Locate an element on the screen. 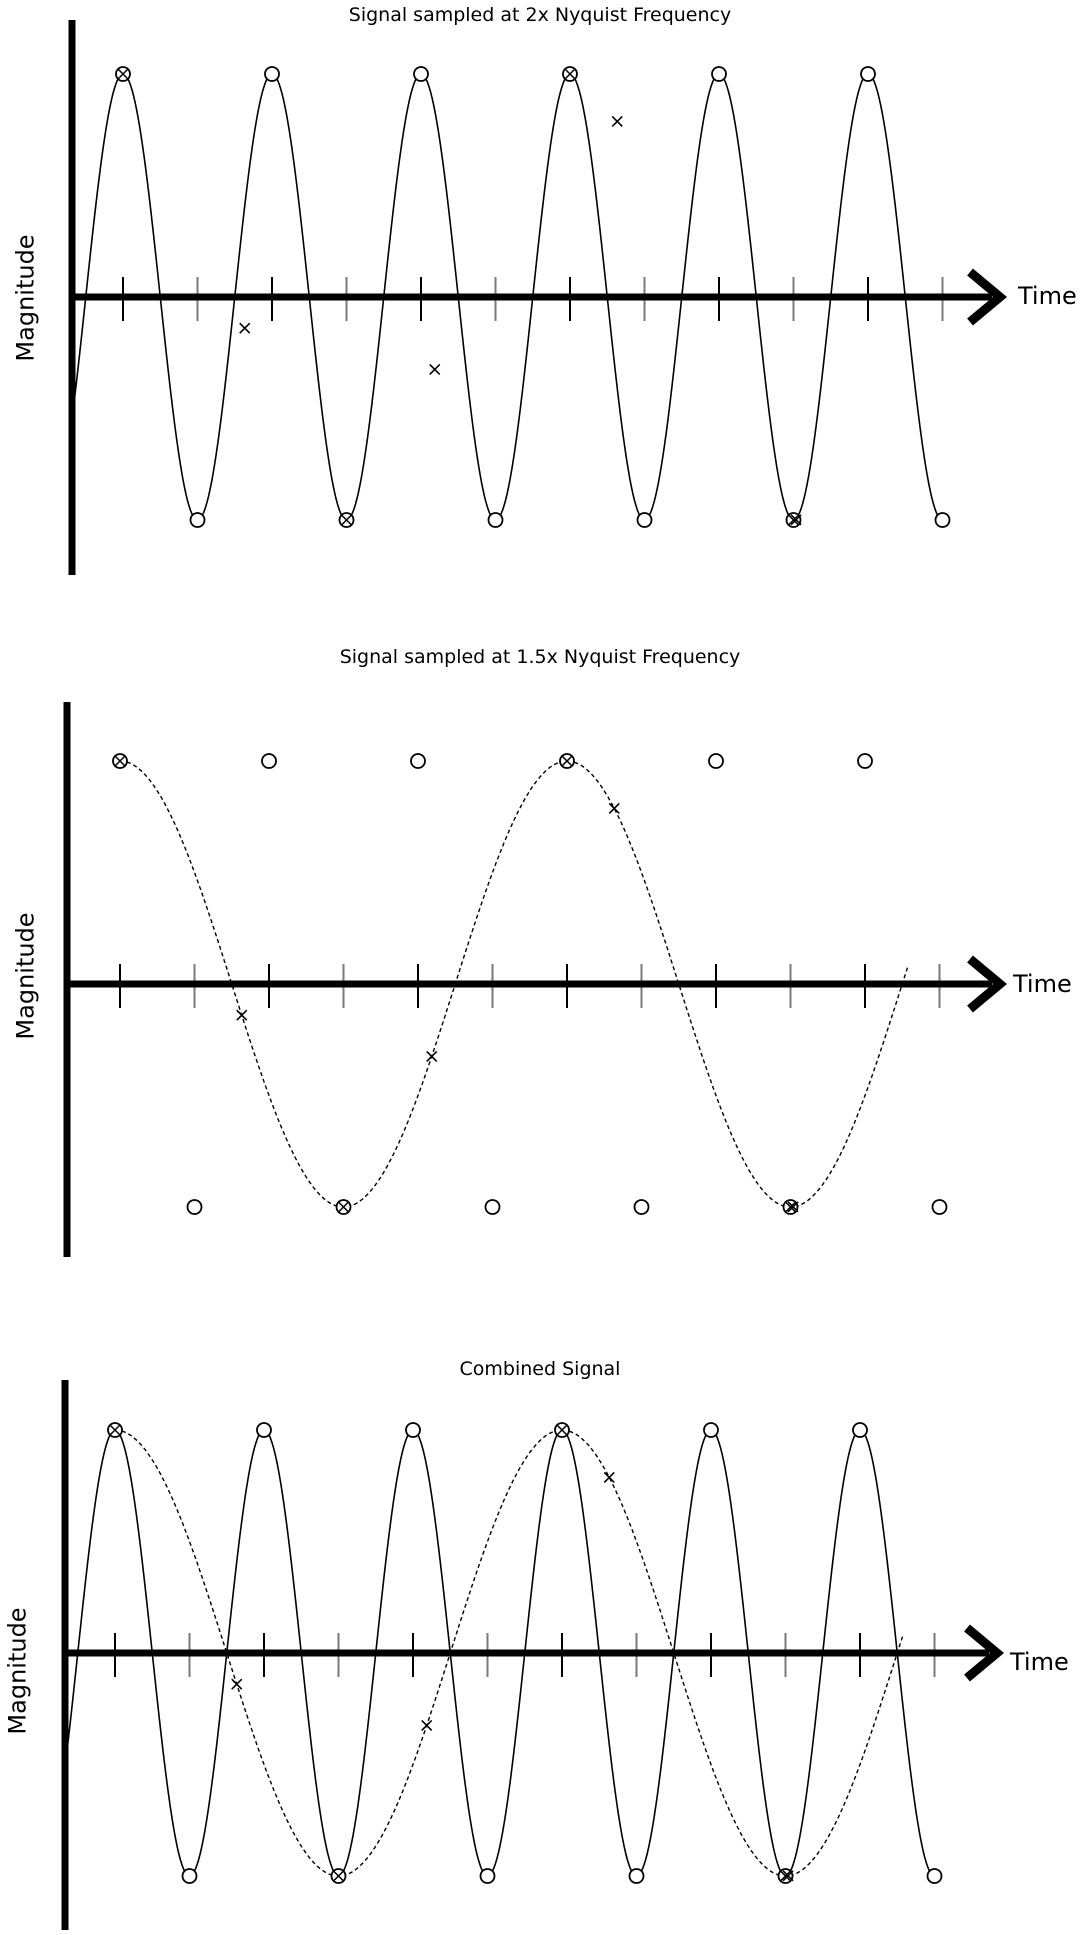 The height and width of the screenshot is (1935, 1080). panel-title: Signal sampled at 2x Nyquist Frequency is located at coordinates (540, 15).